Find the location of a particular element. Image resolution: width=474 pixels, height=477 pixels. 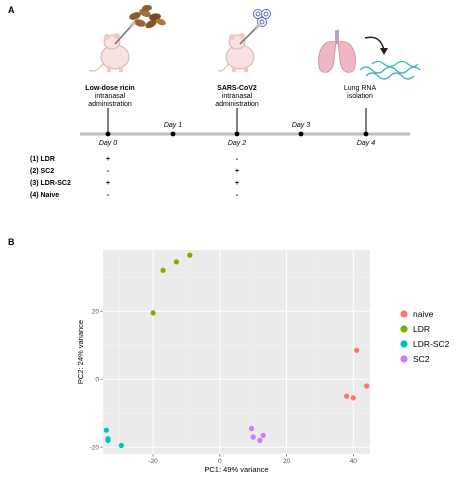

ricin-beans-icon is located at coordinates (147, 16).